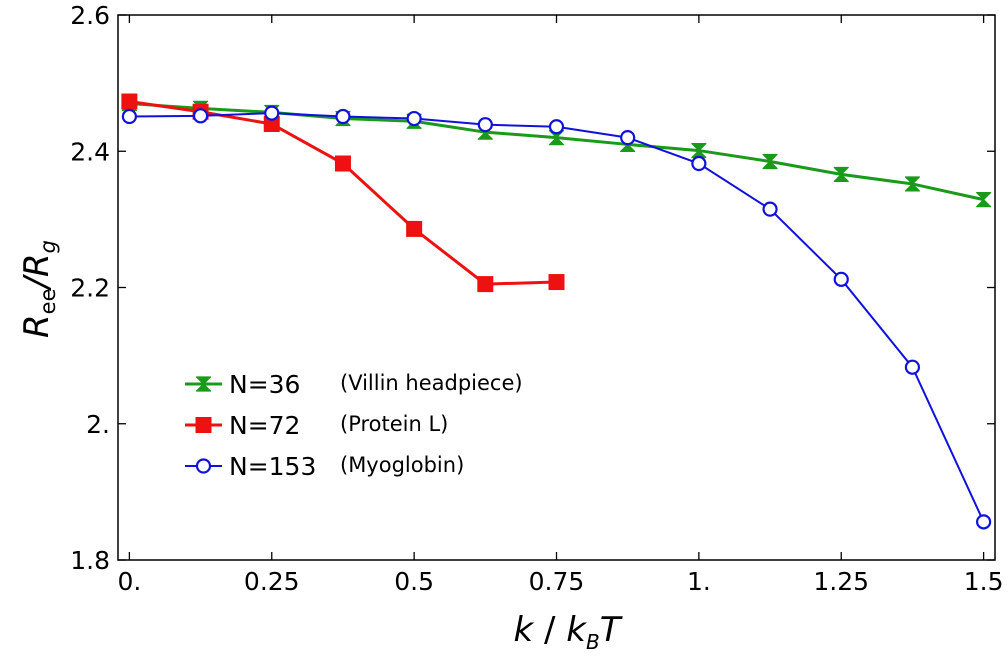 Image resolution: width=1008 pixels, height=657 pixels. I want to click on legend-note: (Villin headpiece), so click(431, 383).